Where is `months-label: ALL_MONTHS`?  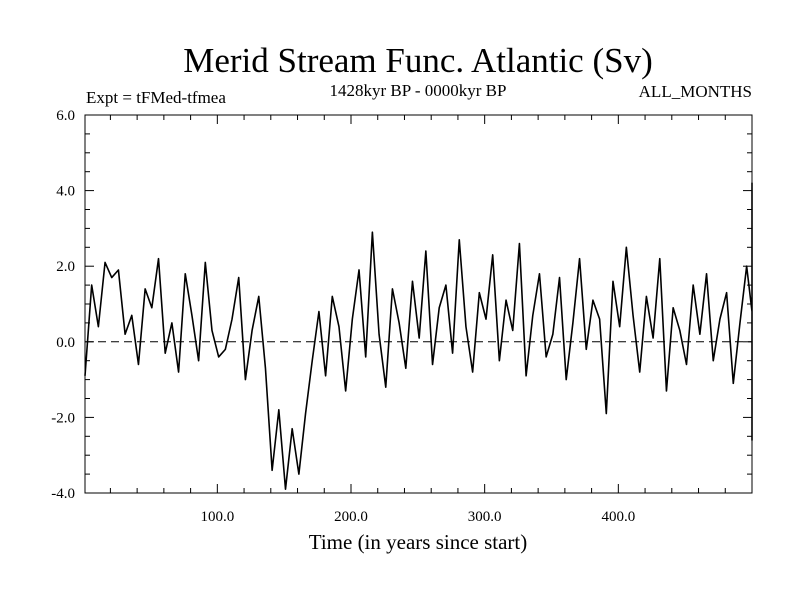 months-label: ALL_MONTHS is located at coordinates (695, 91).